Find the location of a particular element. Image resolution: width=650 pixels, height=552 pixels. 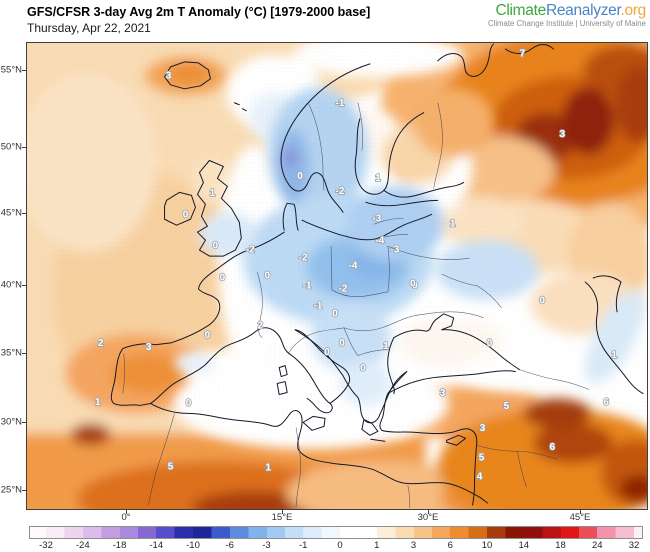

contour-label: 6 is located at coordinates (553, 447).